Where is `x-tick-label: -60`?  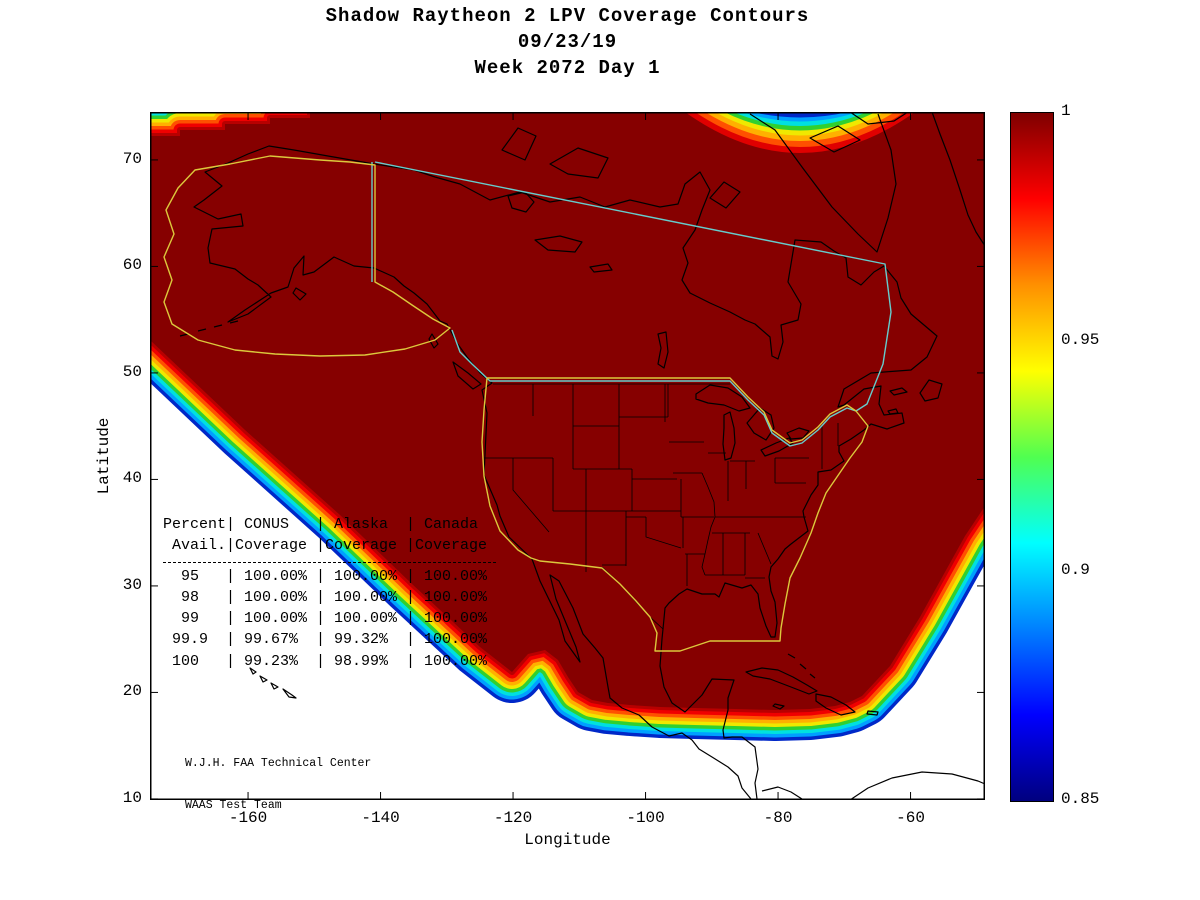
x-tick-label: -60 is located at coordinates (910, 818).